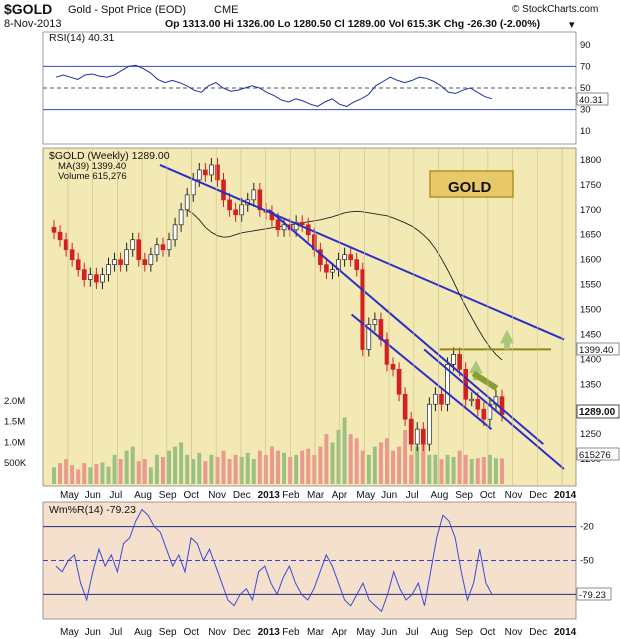 Image resolution: width=620 pixels, height=639 pixels. Describe the element at coordinates (488, 495) in the screenshot. I see `x-tick-label: Oct` at that location.